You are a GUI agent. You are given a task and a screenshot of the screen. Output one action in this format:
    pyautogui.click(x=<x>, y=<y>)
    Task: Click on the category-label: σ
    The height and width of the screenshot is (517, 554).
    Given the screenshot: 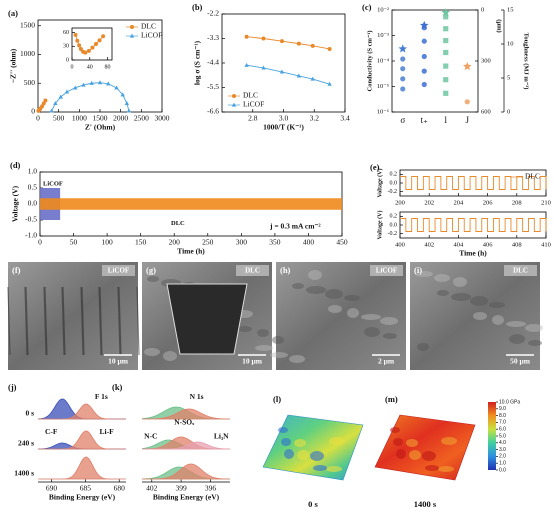 What is the action you would take?
    pyautogui.click(x=402, y=120)
    